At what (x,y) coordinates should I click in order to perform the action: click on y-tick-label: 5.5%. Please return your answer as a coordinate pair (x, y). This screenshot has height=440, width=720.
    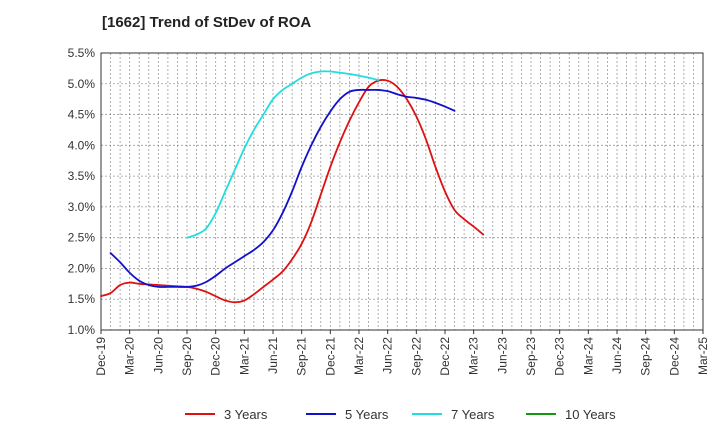
    Looking at the image, I should click on (82, 53).